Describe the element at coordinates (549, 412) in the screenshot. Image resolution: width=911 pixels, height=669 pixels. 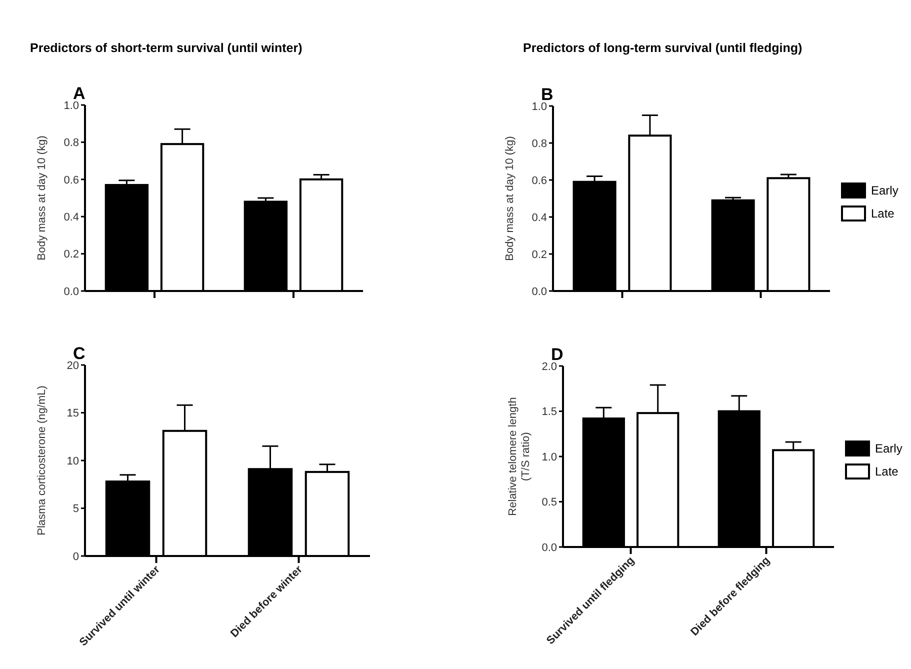
I see `y-tick-label: 1.5` at that location.